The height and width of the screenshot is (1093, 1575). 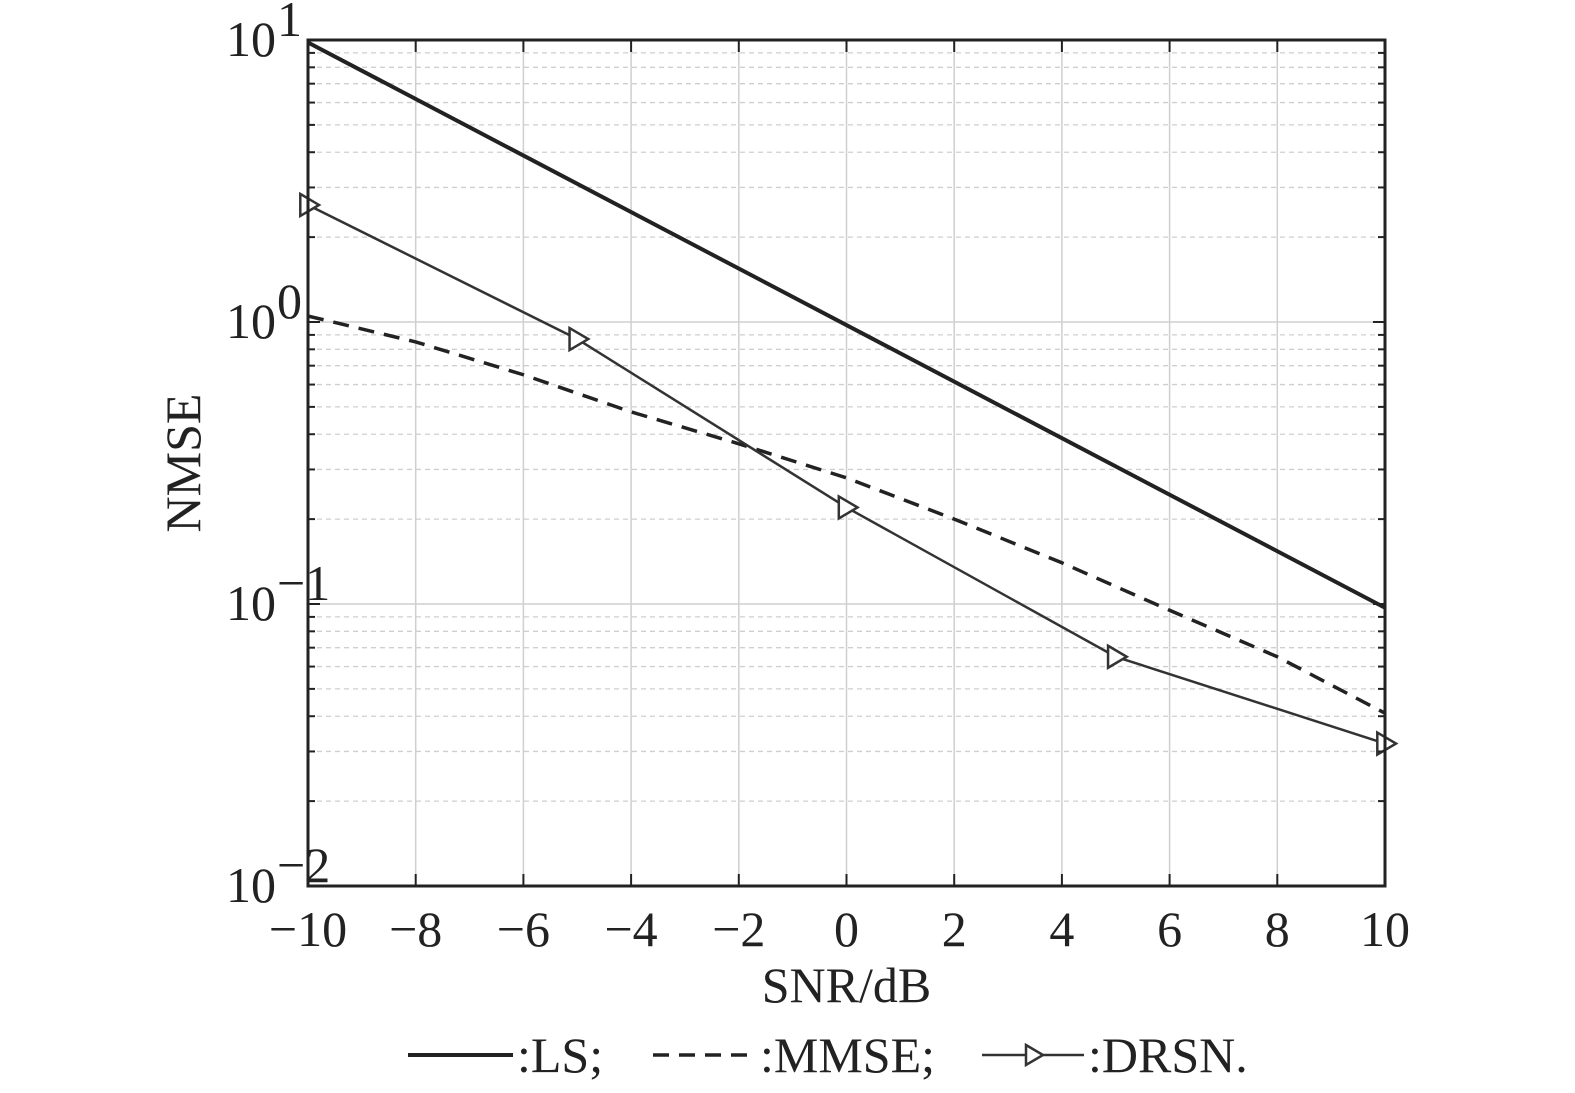 What do you see at coordinates (847, 985) in the screenshot?
I see `x-axis-label: SNR/dB` at bounding box center [847, 985].